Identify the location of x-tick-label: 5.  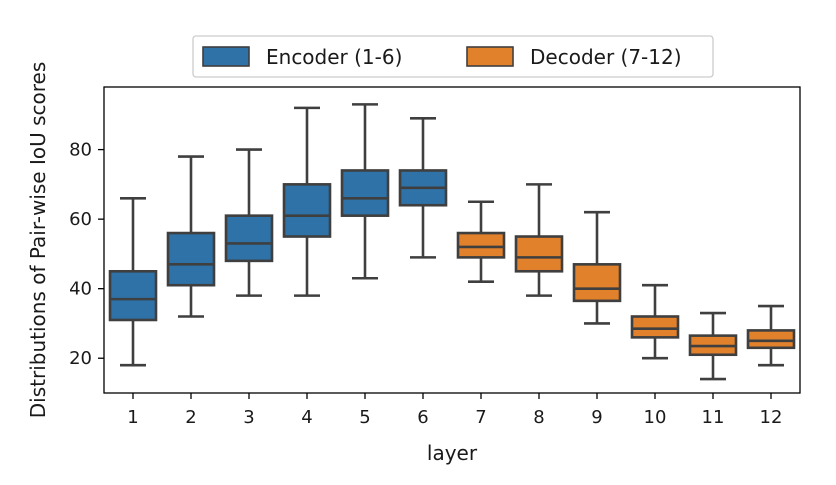
(364, 417).